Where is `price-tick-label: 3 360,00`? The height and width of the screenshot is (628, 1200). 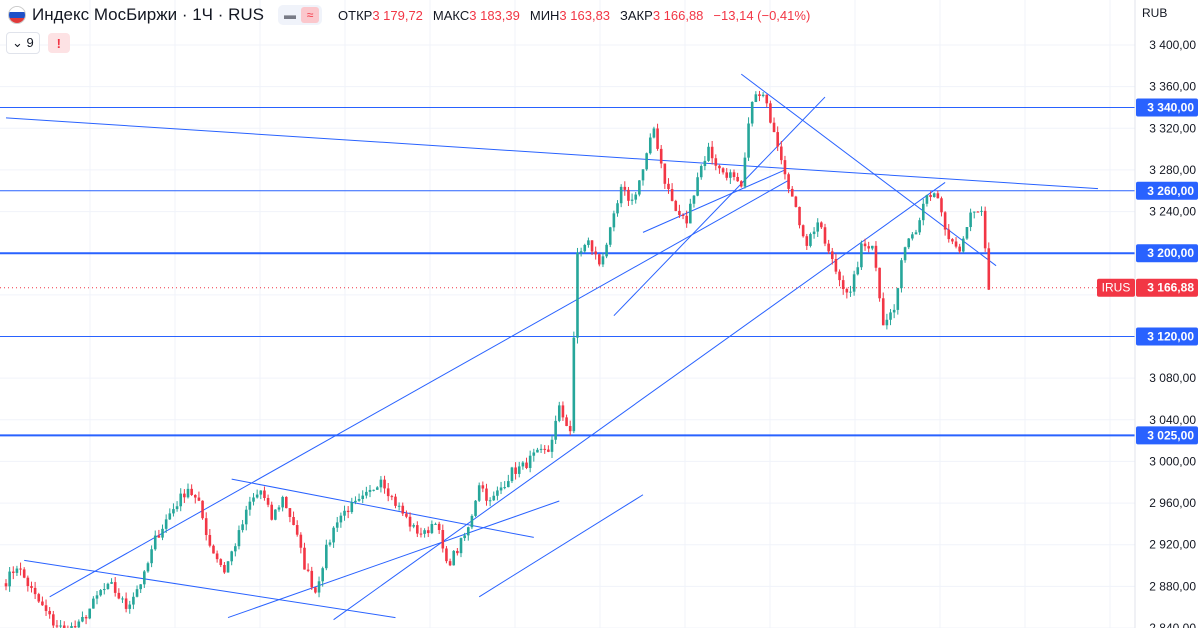
price-tick-label: 3 360,00 is located at coordinates (1172, 87).